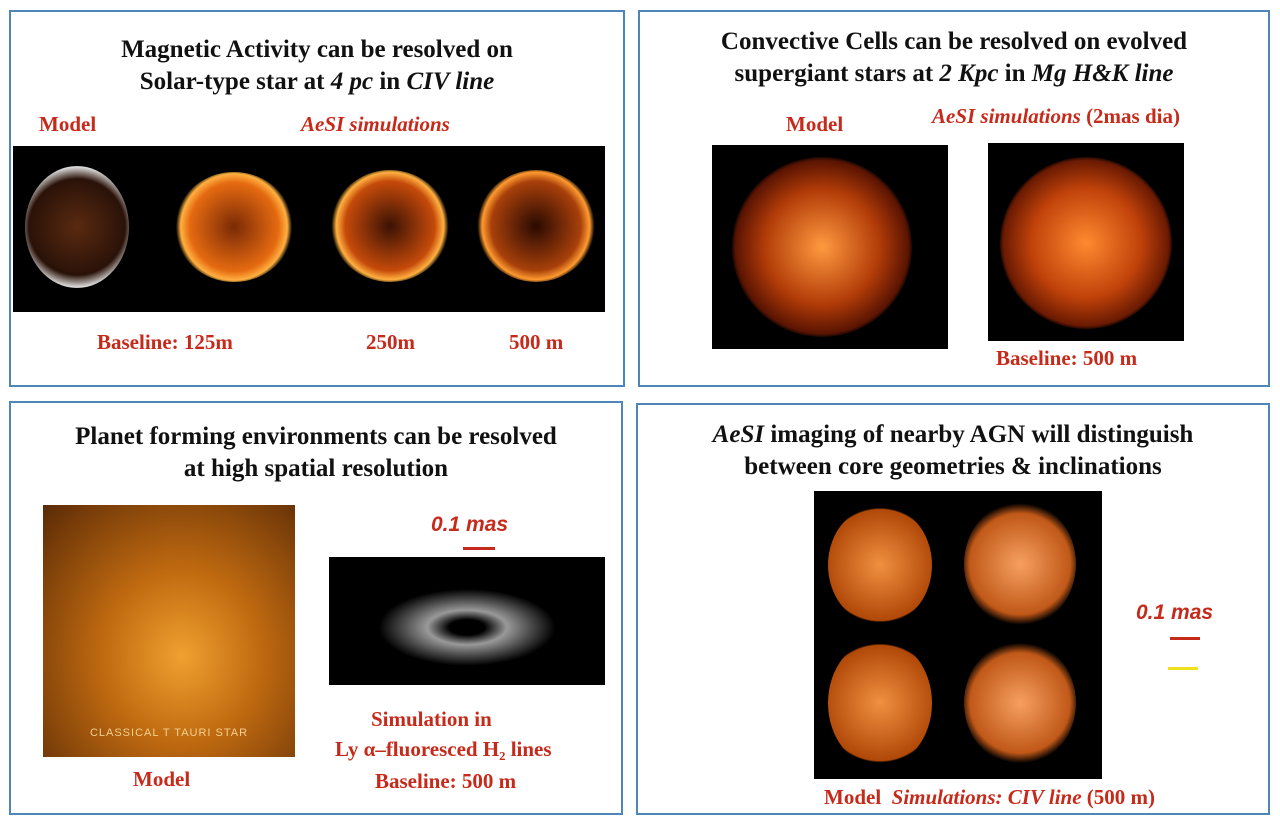 This screenshot has width=1280, height=821. Describe the element at coordinates (1044, 797) in the screenshot. I see `label-part: CIV line` at that location.